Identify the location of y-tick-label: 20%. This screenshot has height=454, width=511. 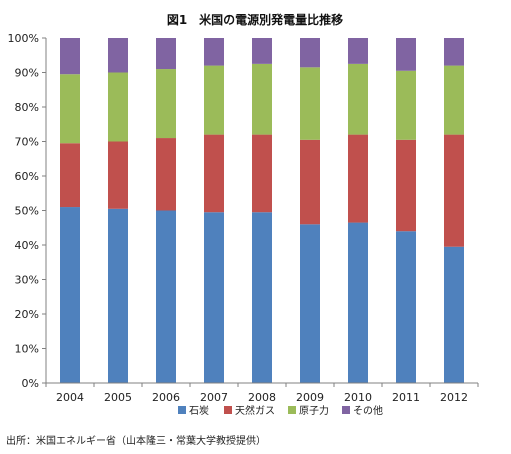
(27, 314).